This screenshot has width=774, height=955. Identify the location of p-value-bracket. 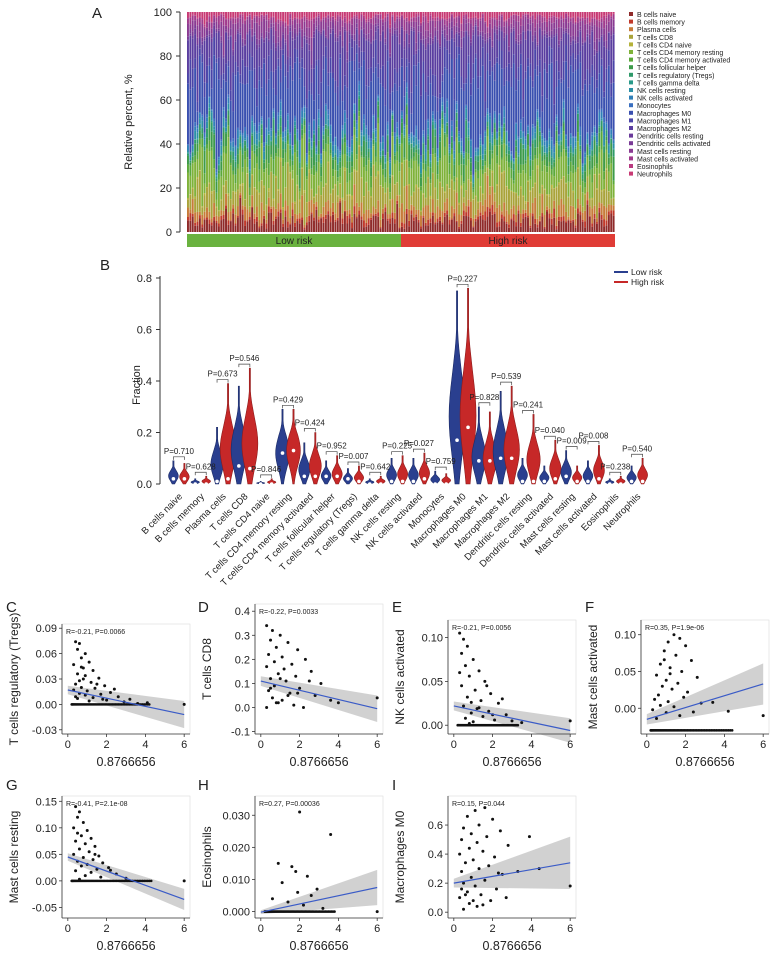
(244, 365).